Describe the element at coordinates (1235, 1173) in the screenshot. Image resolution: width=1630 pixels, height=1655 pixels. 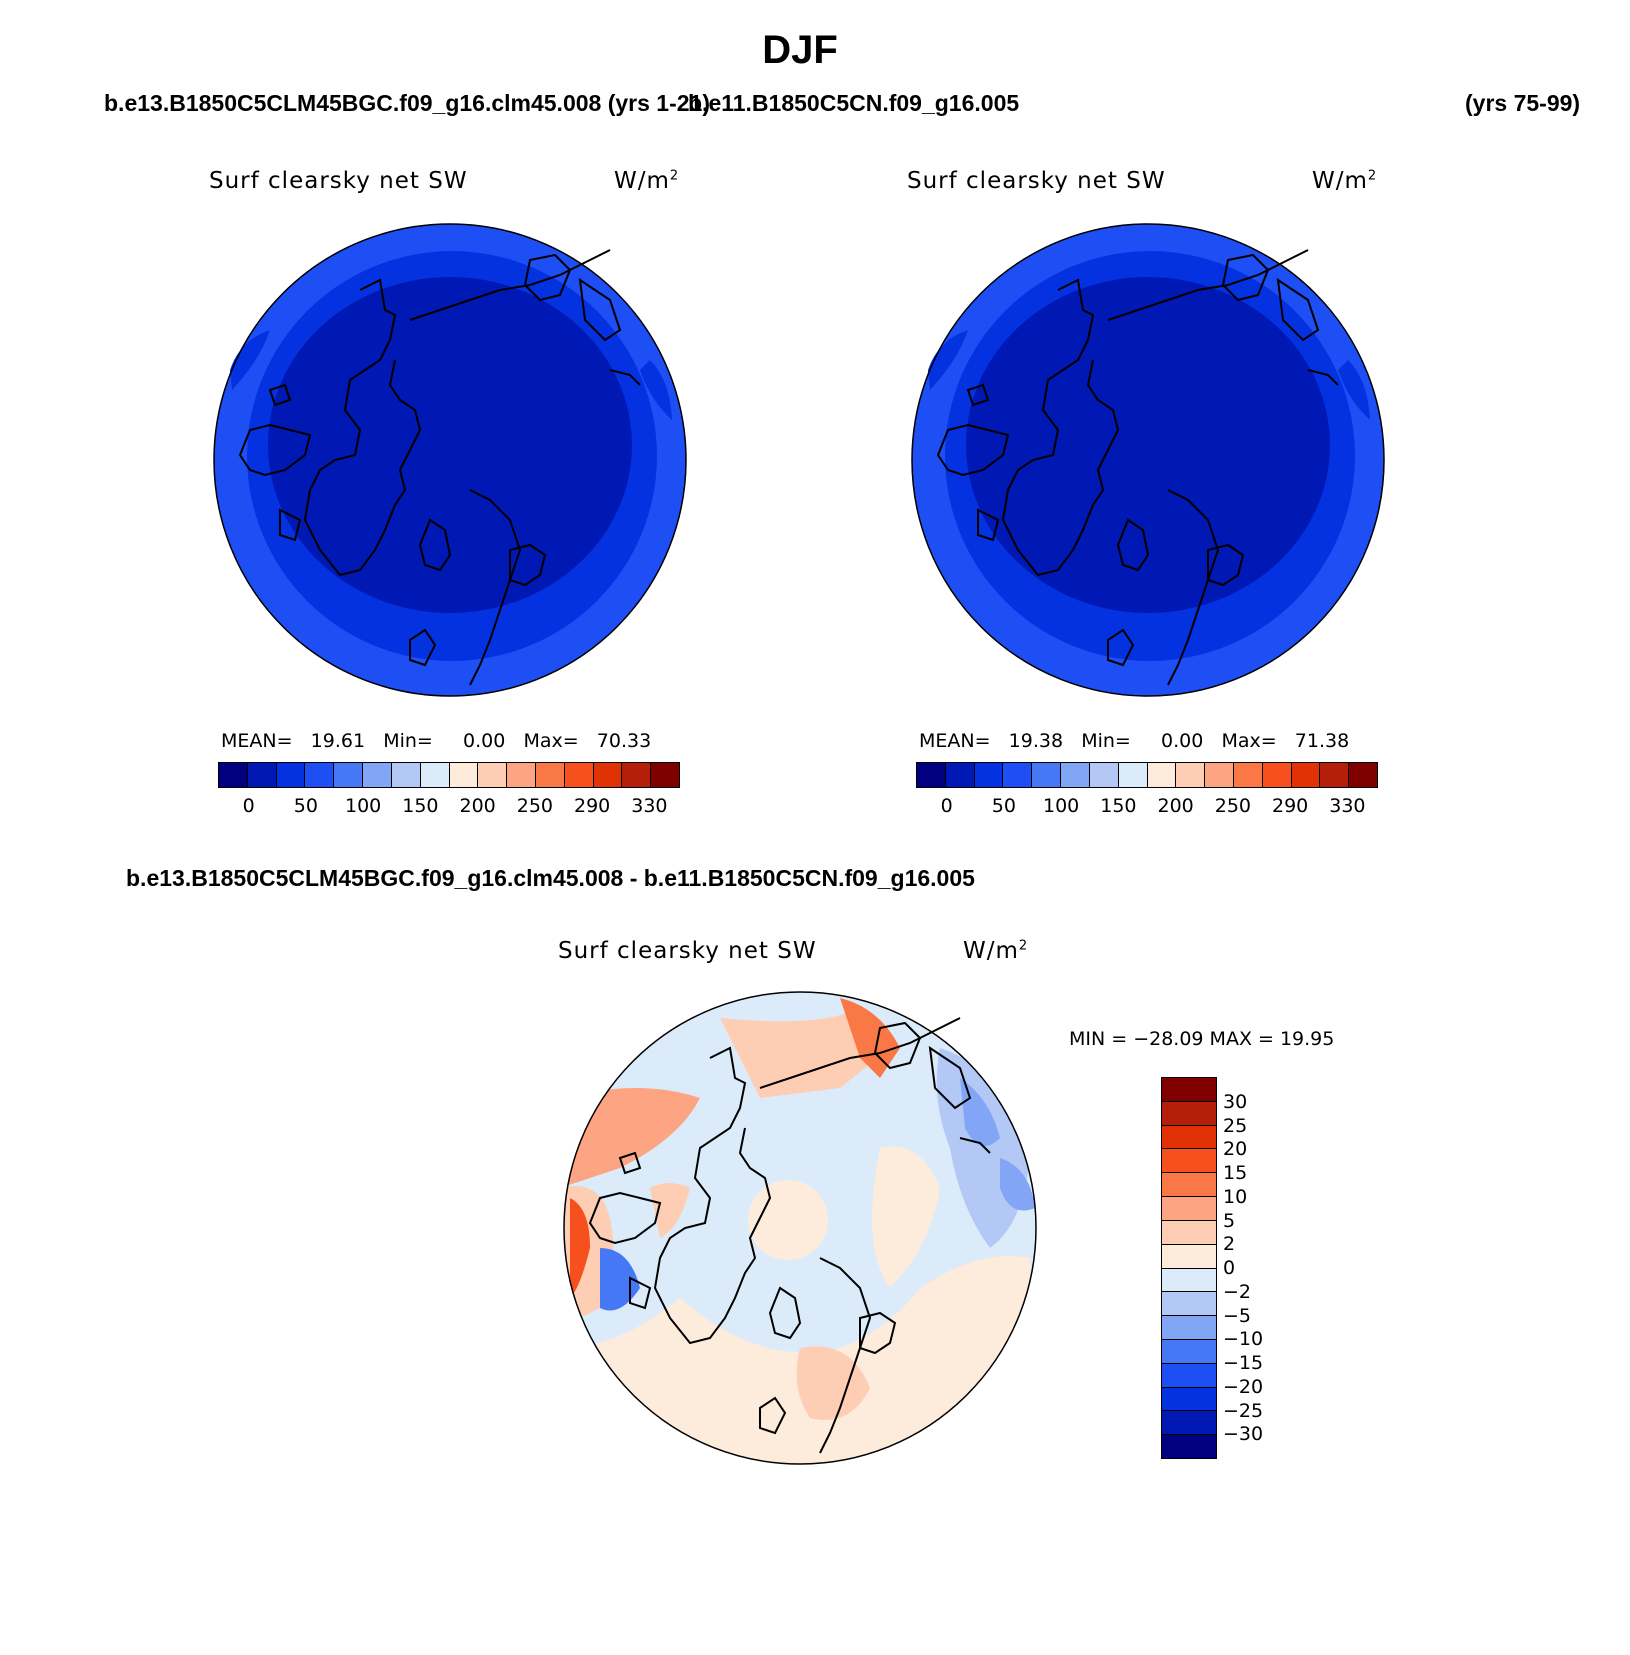
I see `colorbar-tick-label: 15` at that location.